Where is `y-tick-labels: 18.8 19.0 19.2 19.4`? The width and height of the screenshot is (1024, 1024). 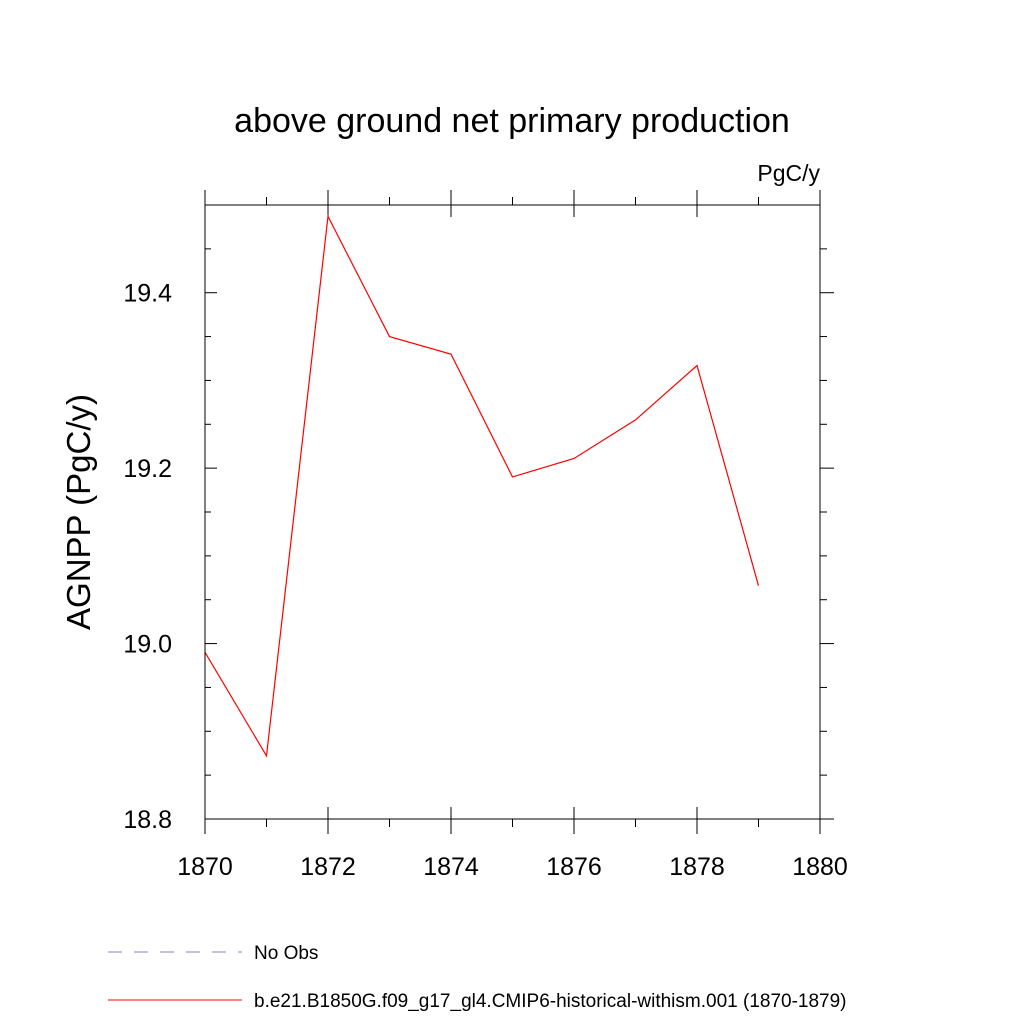
y-tick-labels: 18.8 19.0 19.2 19.4 is located at coordinates (147, 557).